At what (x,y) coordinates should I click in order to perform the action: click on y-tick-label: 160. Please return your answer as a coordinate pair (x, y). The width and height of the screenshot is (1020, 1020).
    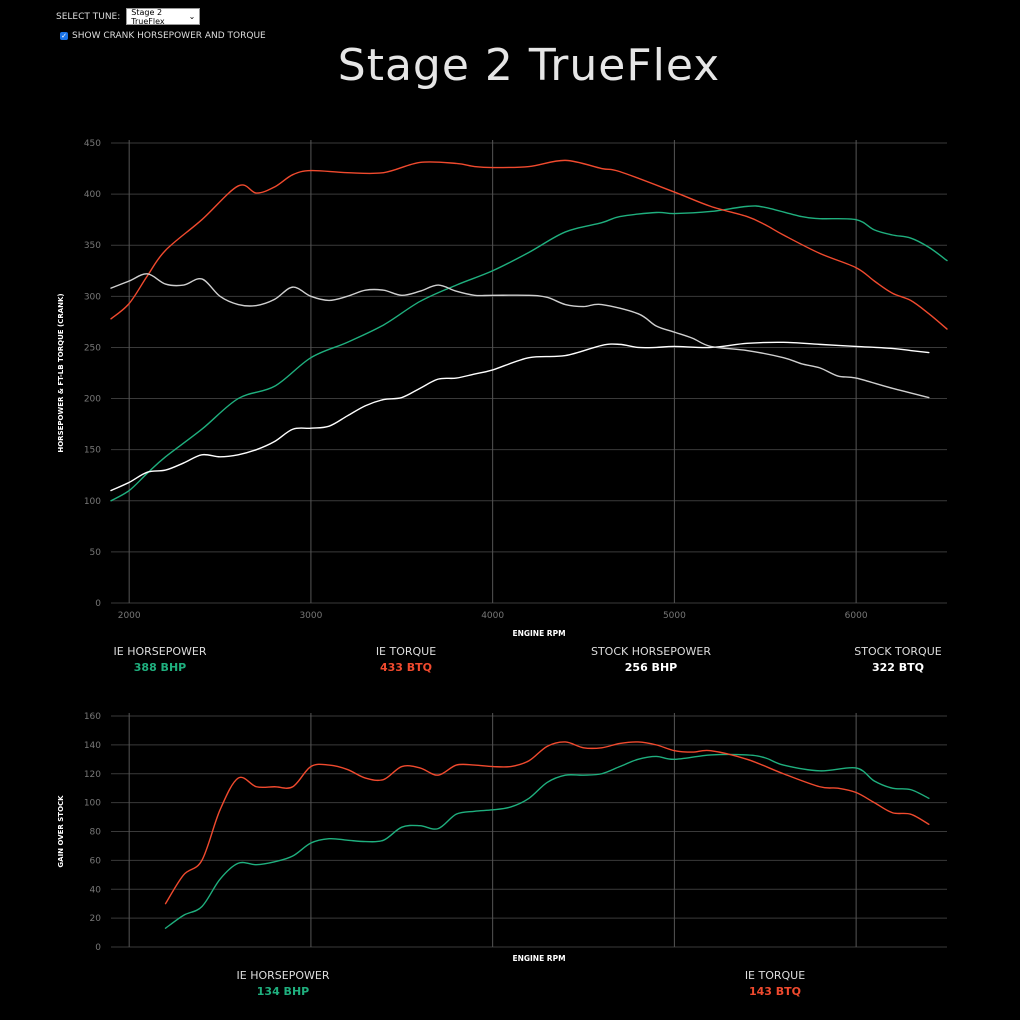
    Looking at the image, I should click on (92, 717).